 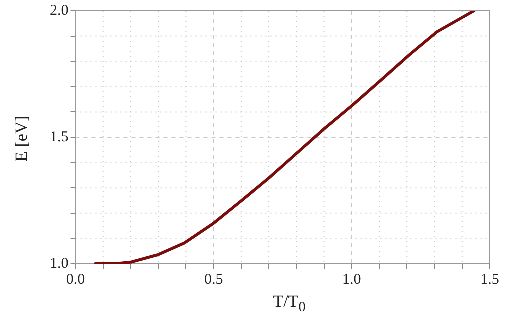 I want to click on y-tick-label: 1.5, so click(x=59, y=137).